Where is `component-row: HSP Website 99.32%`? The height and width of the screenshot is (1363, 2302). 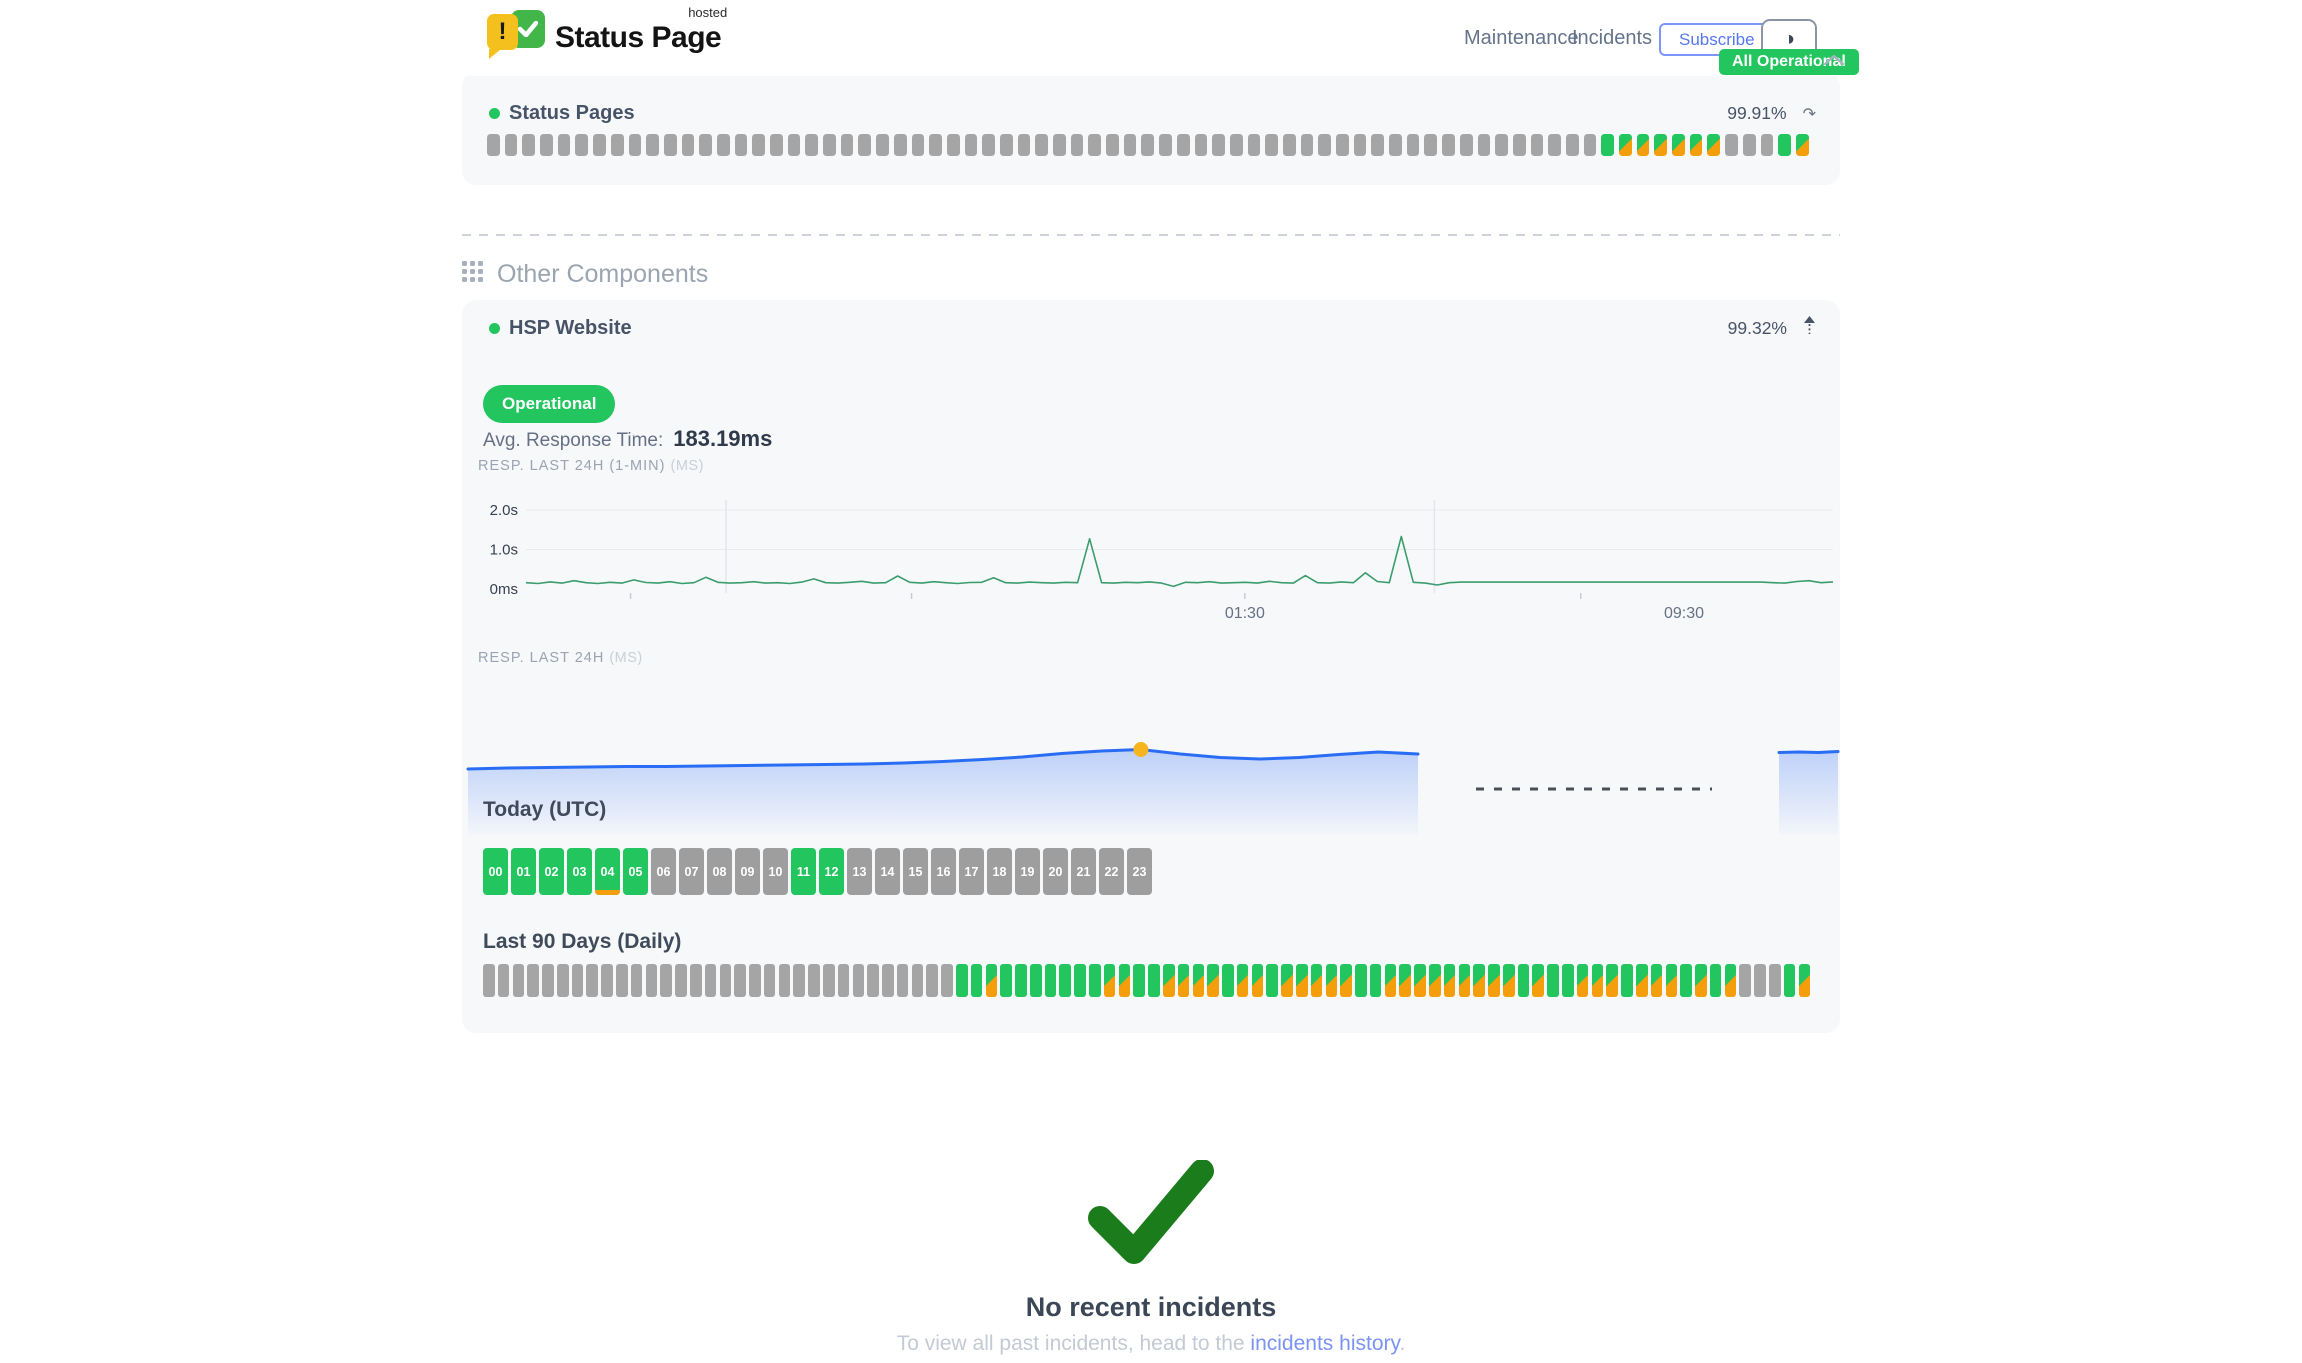 component-row: HSP Website 99.32% is located at coordinates (1152, 328).